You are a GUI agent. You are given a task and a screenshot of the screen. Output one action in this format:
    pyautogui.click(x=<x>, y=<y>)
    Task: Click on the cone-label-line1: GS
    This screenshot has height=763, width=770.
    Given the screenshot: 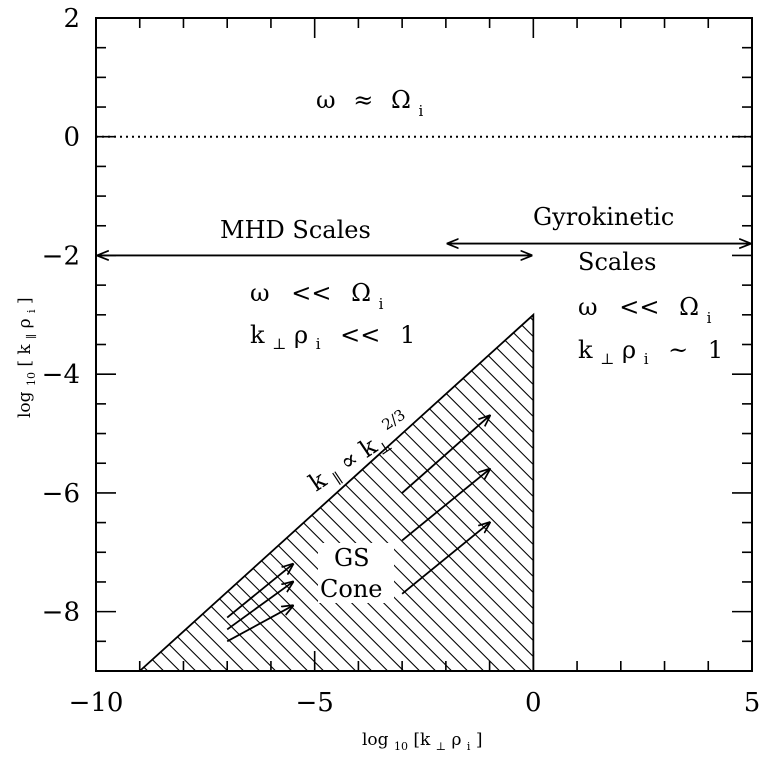 What is the action you would take?
    pyautogui.click(x=352, y=558)
    